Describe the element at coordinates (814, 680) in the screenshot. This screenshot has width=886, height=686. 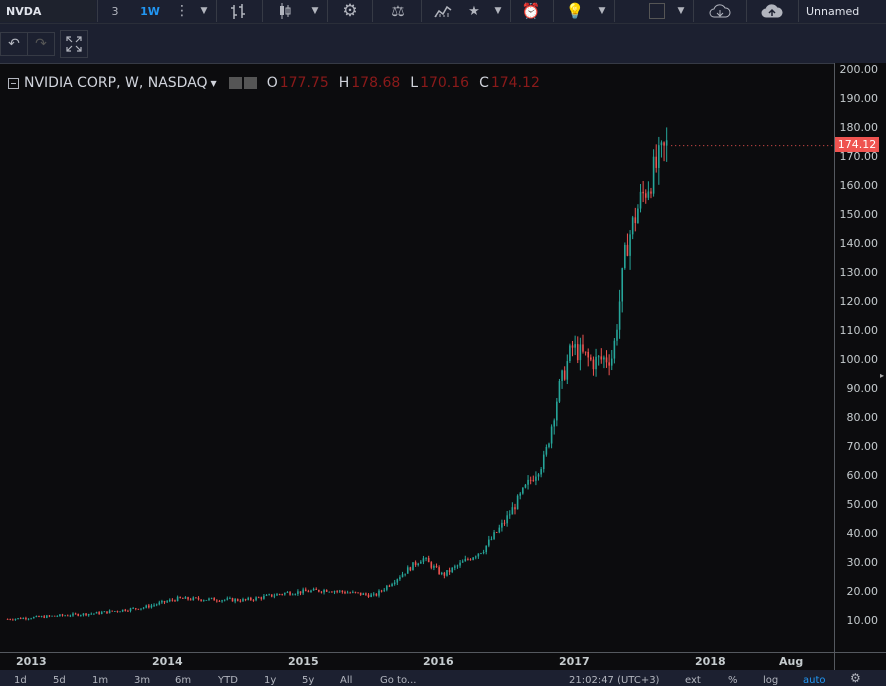
I see `auto-toggle: auto` at that location.